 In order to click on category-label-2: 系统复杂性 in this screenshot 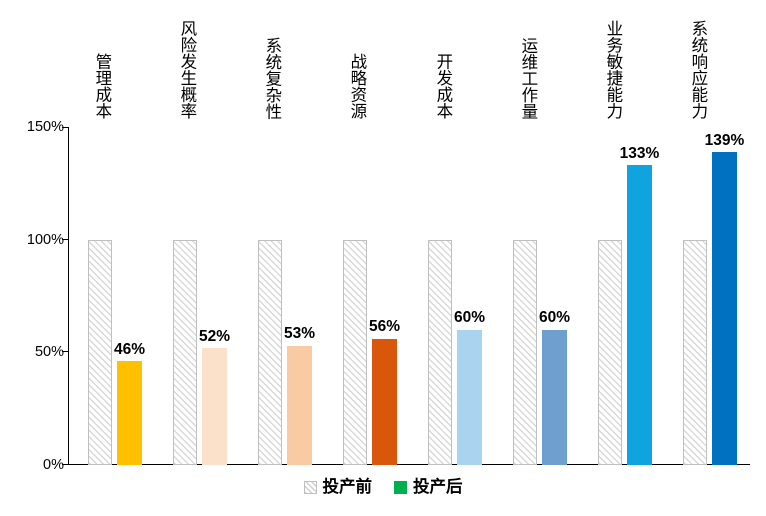, I will do `click(271, 78)`.